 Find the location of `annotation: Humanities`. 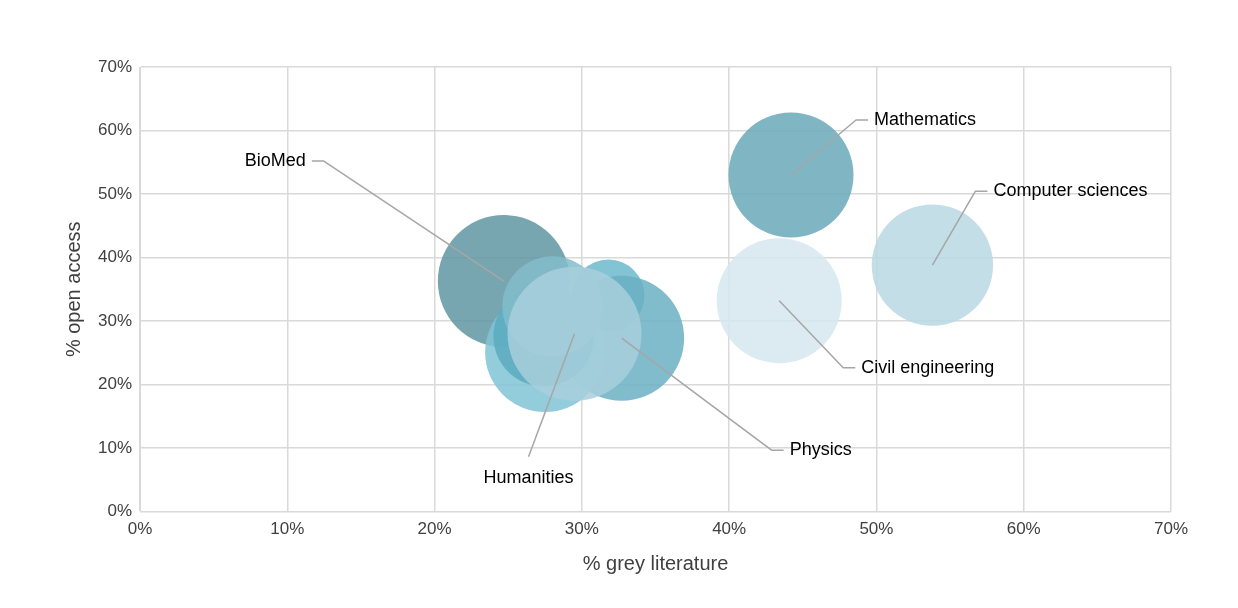

annotation: Humanities is located at coordinates (528, 476).